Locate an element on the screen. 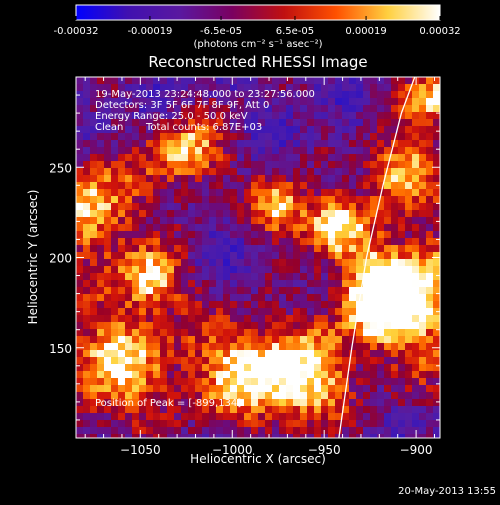 The image size is (500, 505). y-tick-label: 150 is located at coordinates (60, 349).